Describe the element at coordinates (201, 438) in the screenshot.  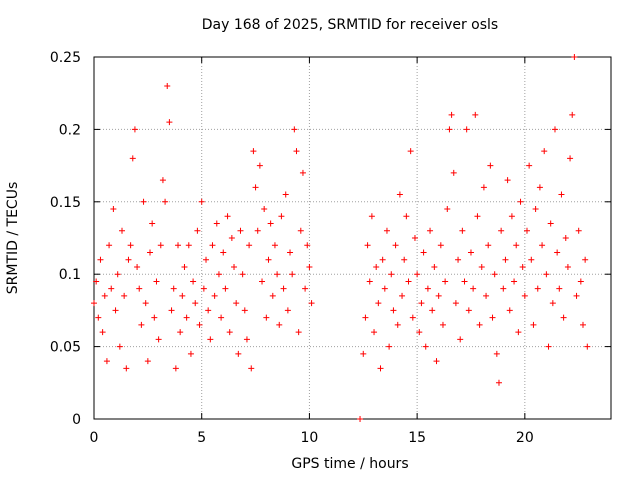
I see `x-tick-label: 5` at that location.